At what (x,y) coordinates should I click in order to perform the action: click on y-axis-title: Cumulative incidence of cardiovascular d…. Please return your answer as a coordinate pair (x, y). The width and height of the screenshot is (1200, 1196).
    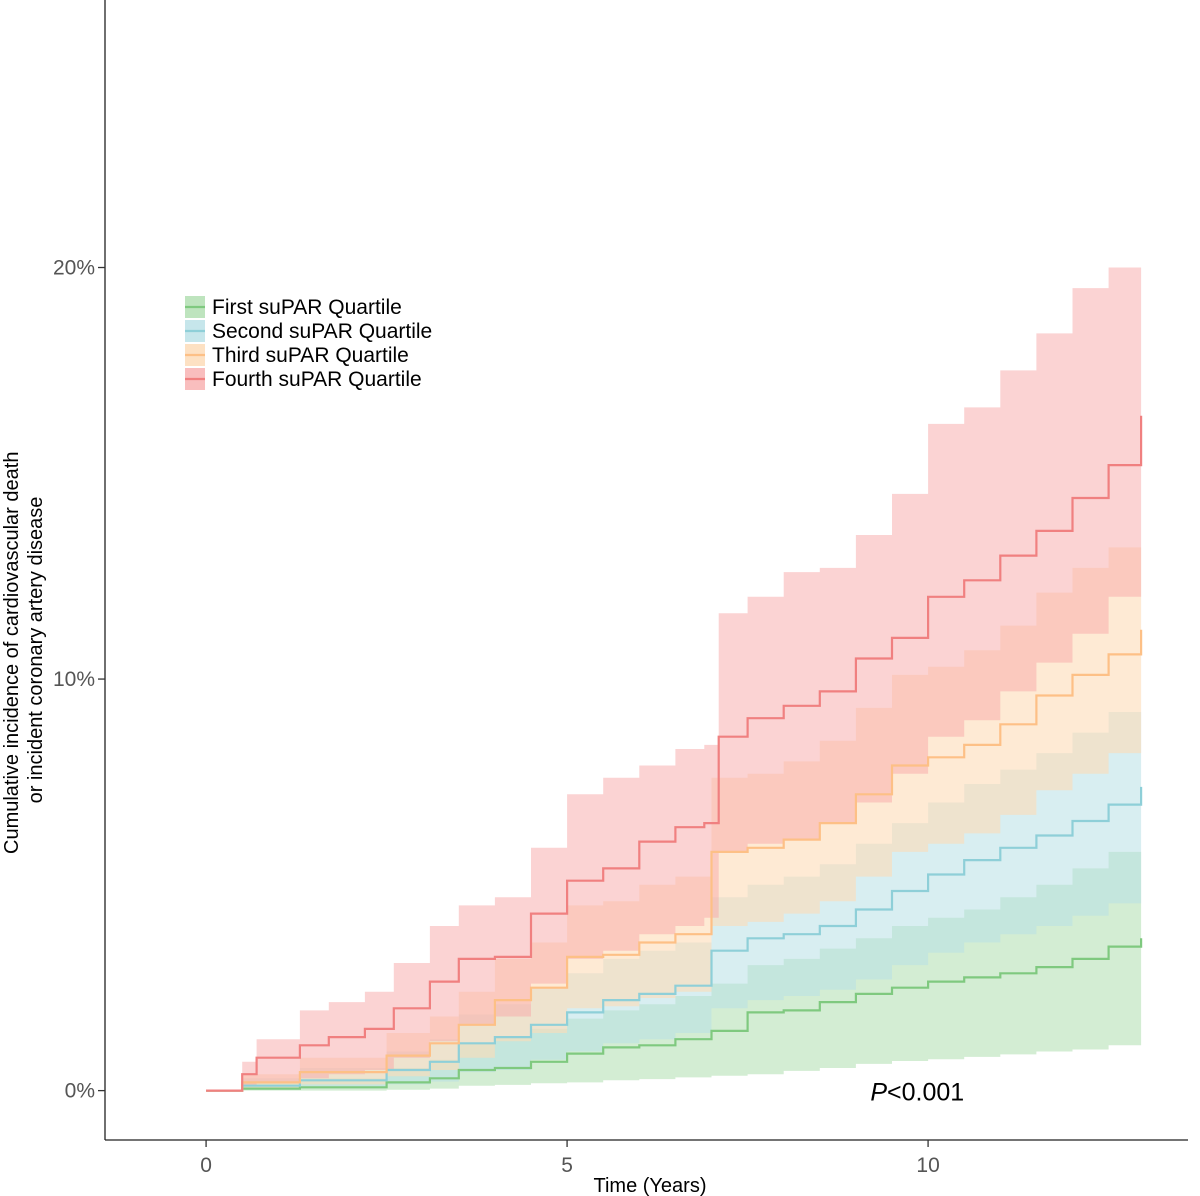
    Looking at the image, I should click on (24, 650).